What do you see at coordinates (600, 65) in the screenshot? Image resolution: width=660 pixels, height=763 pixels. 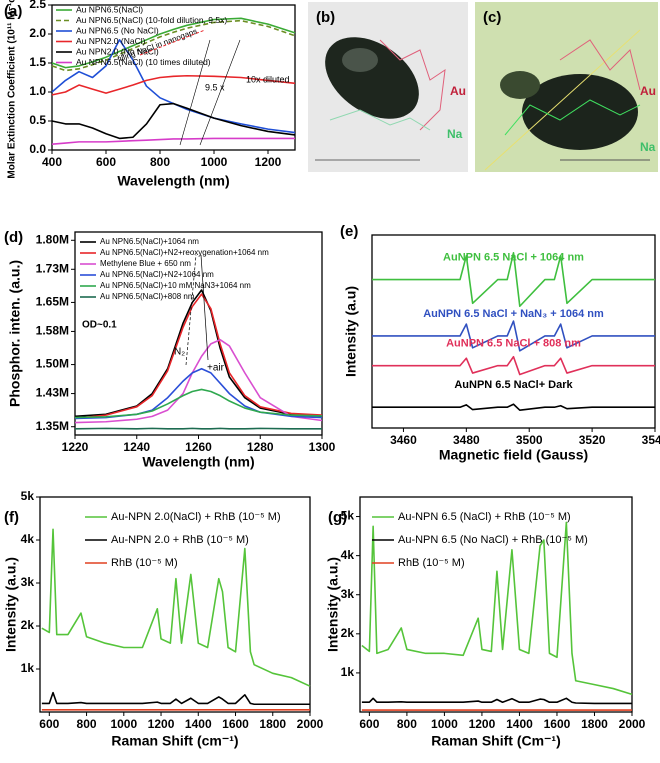 I see `au-profile` at bounding box center [600, 65].